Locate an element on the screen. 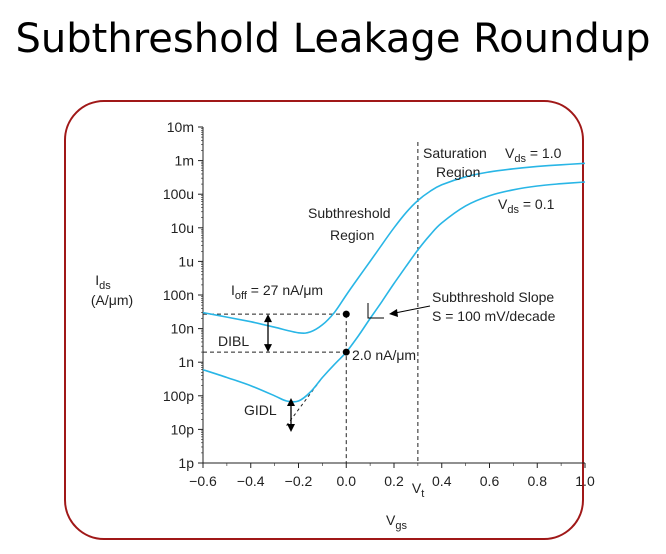  gidl-arrow-head-down is located at coordinates (291, 428).